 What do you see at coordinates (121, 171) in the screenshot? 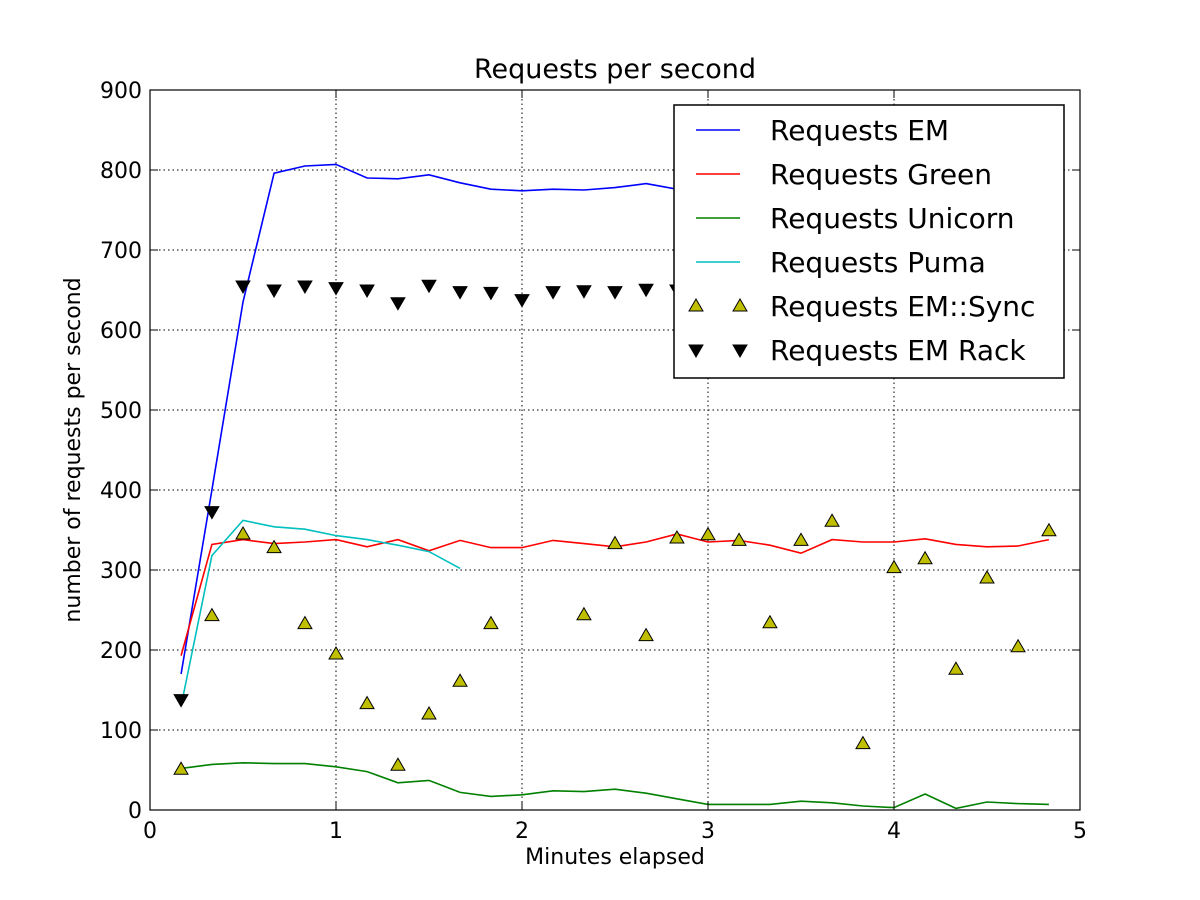
I see `y-tick-label: 800` at bounding box center [121, 171].